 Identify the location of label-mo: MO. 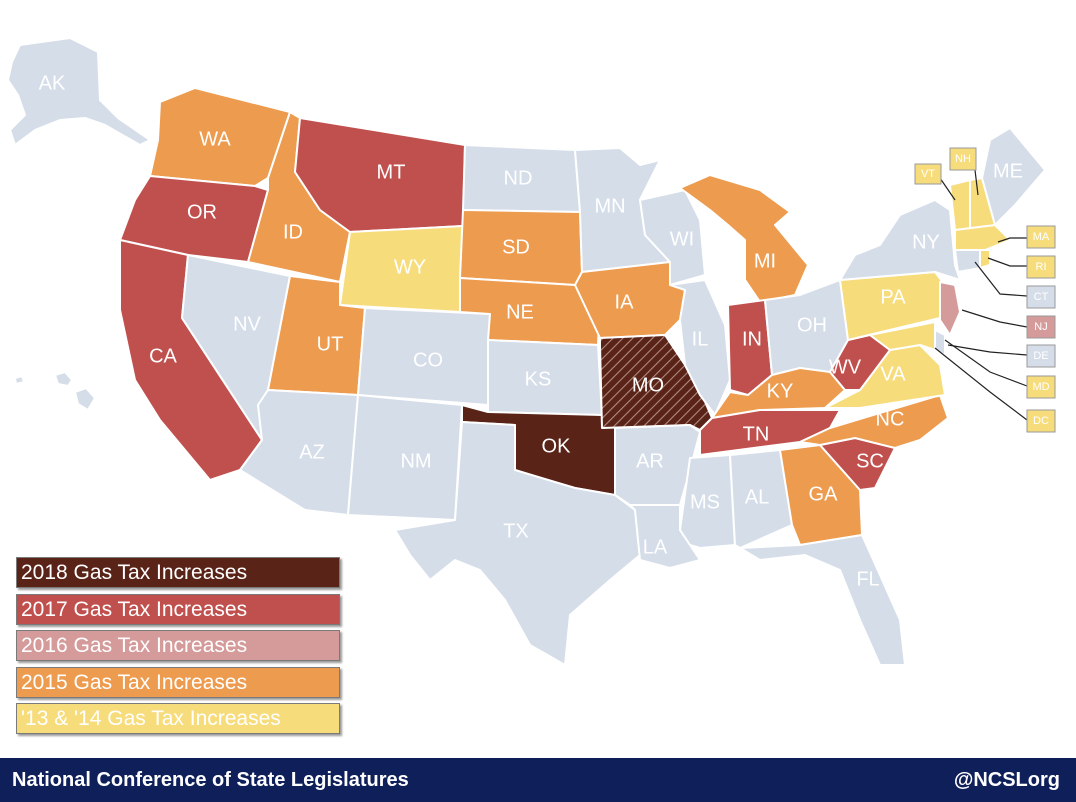
(648, 385).